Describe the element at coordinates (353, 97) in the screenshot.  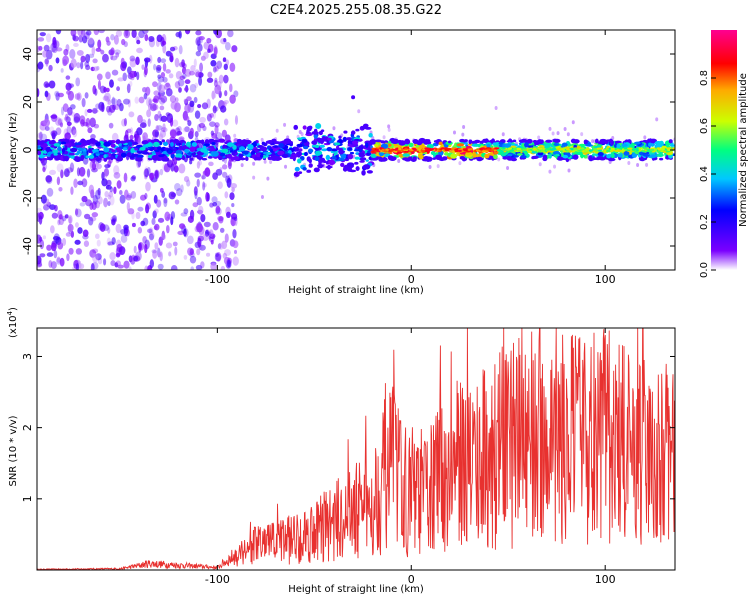
I see `spec-outlier-cell` at that location.